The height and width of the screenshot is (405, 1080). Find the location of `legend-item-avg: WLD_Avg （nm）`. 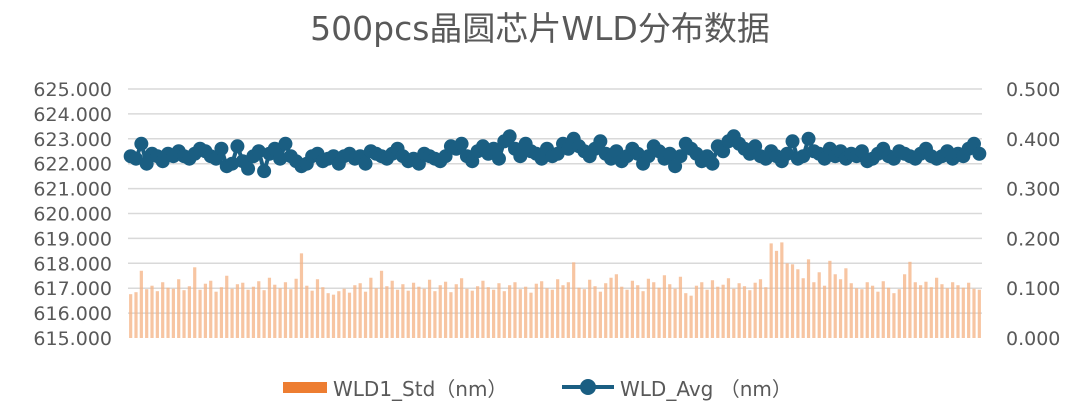

legend-item-avg: WLD_Avg （nm） is located at coordinates (677, 387).